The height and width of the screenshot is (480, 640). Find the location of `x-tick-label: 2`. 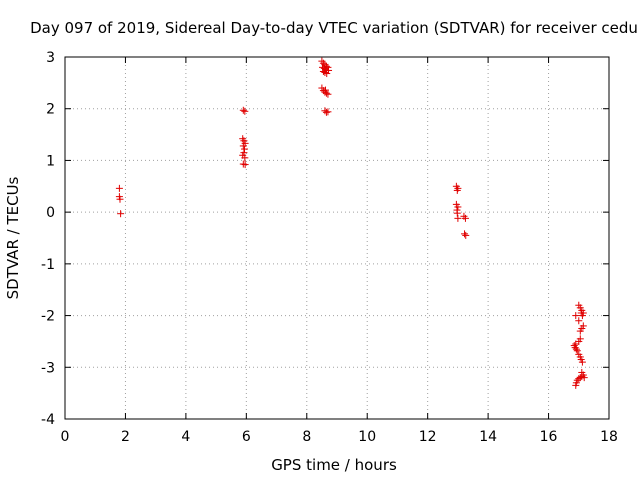

x-tick-label: 2 is located at coordinates (125, 437).